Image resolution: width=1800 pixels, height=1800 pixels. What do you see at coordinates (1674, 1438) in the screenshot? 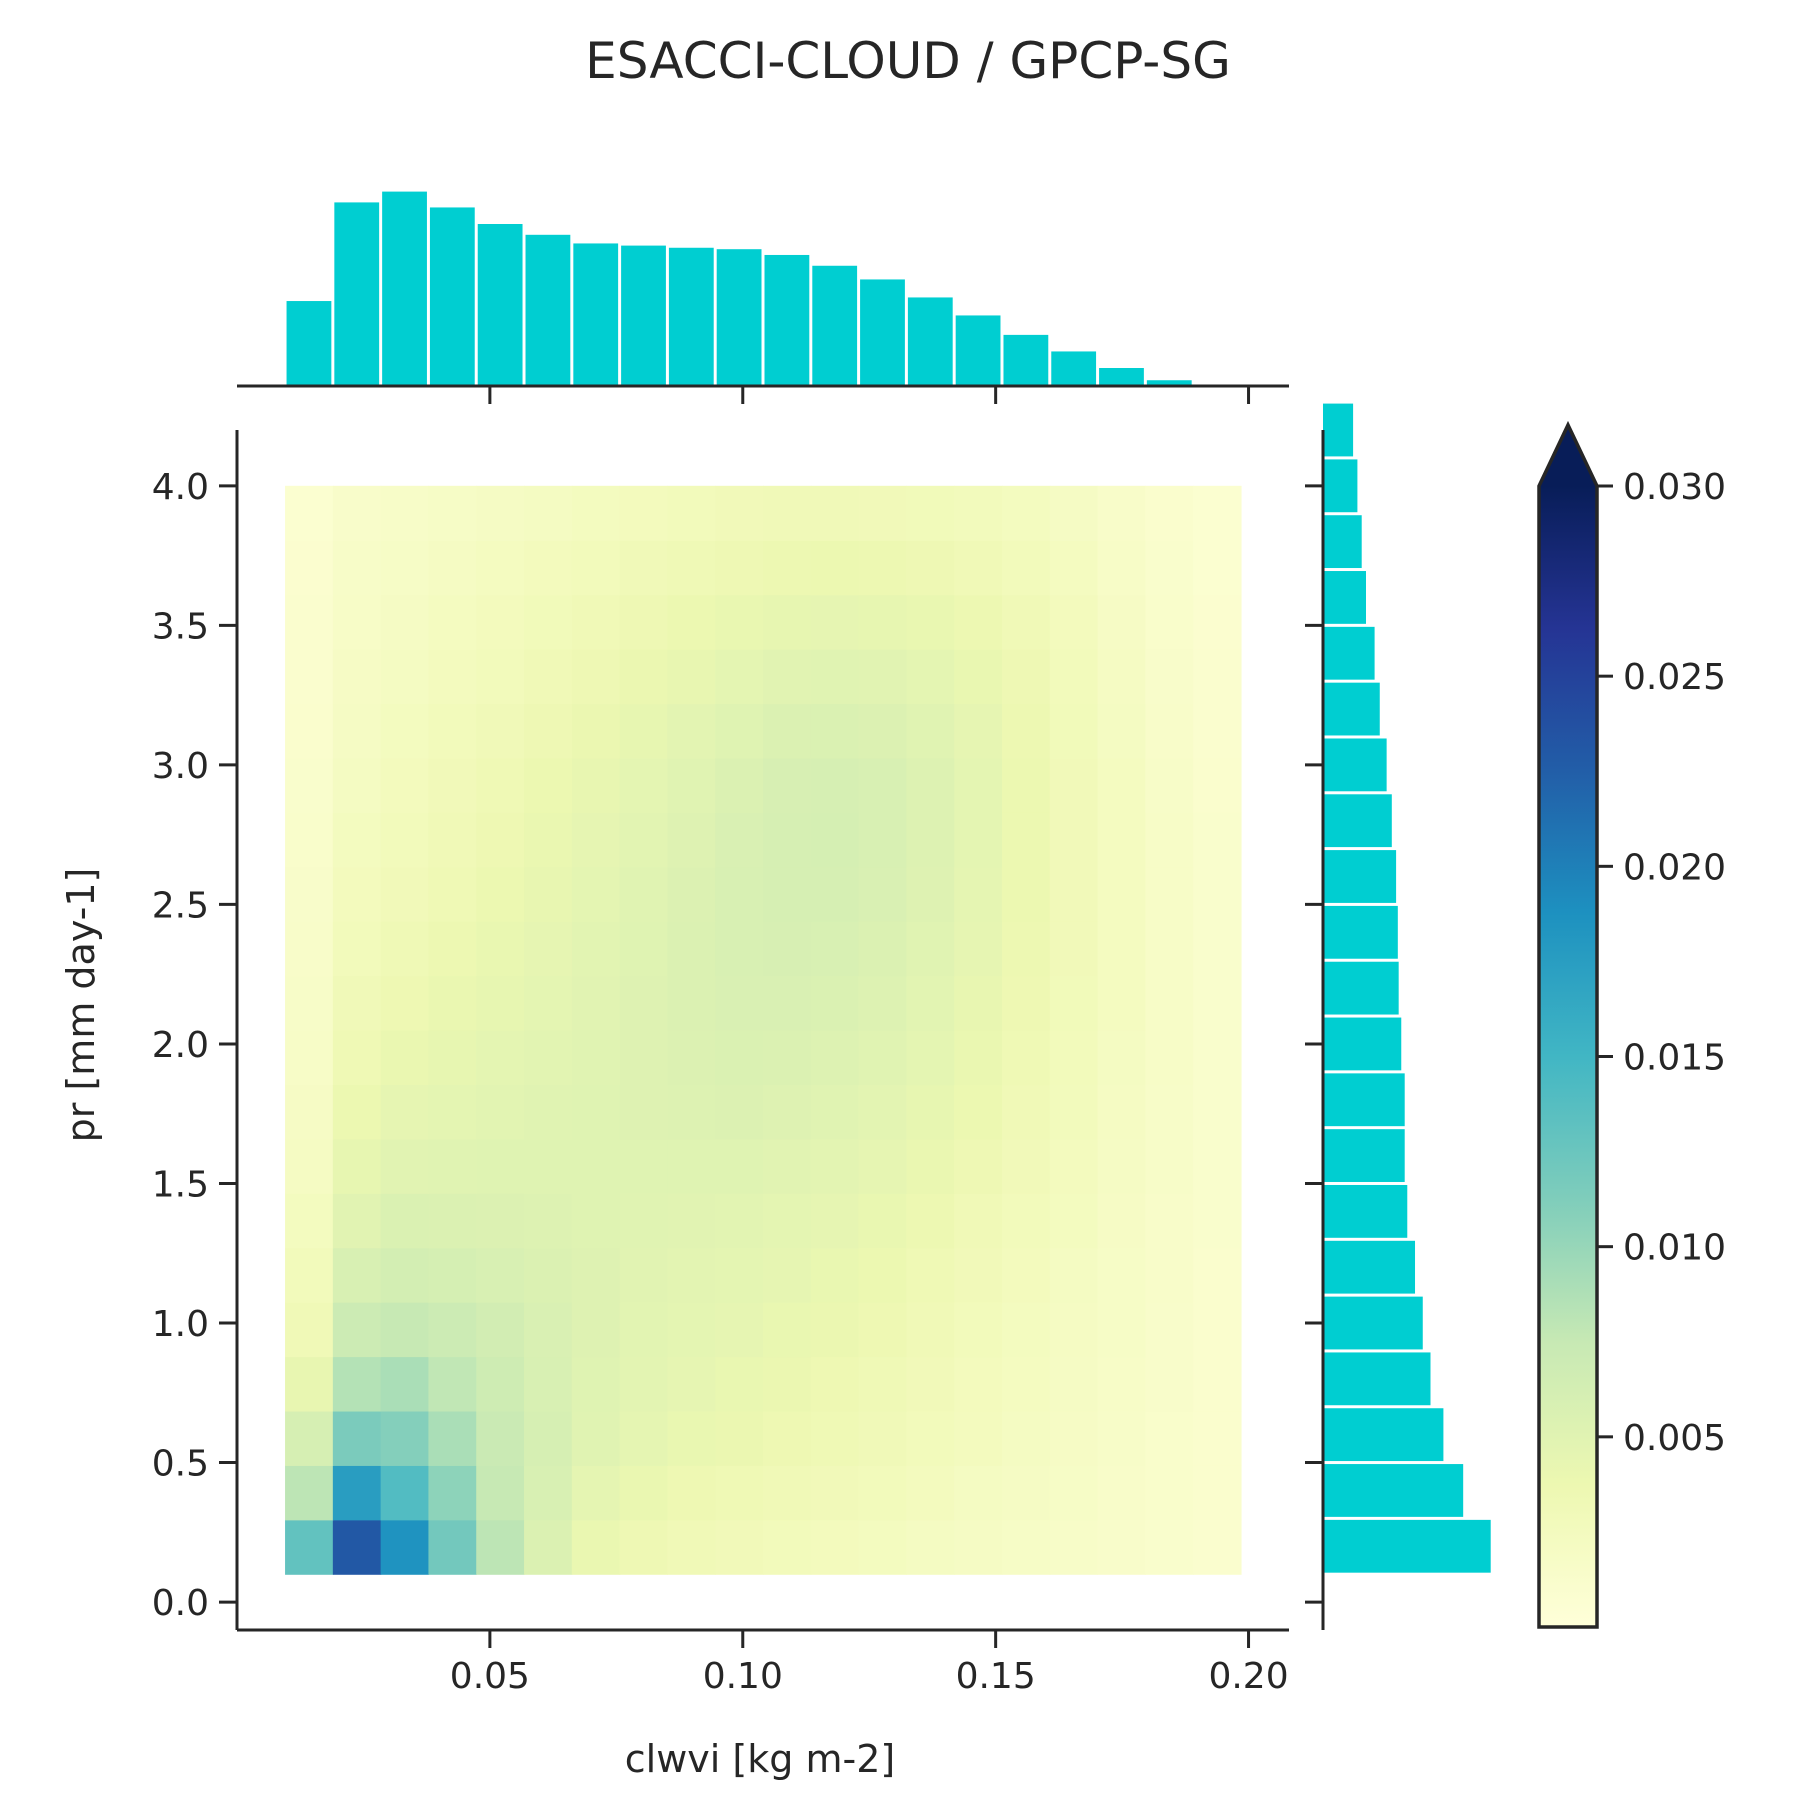
I see `colorbar-tick-label: 0.005` at bounding box center [1674, 1438].